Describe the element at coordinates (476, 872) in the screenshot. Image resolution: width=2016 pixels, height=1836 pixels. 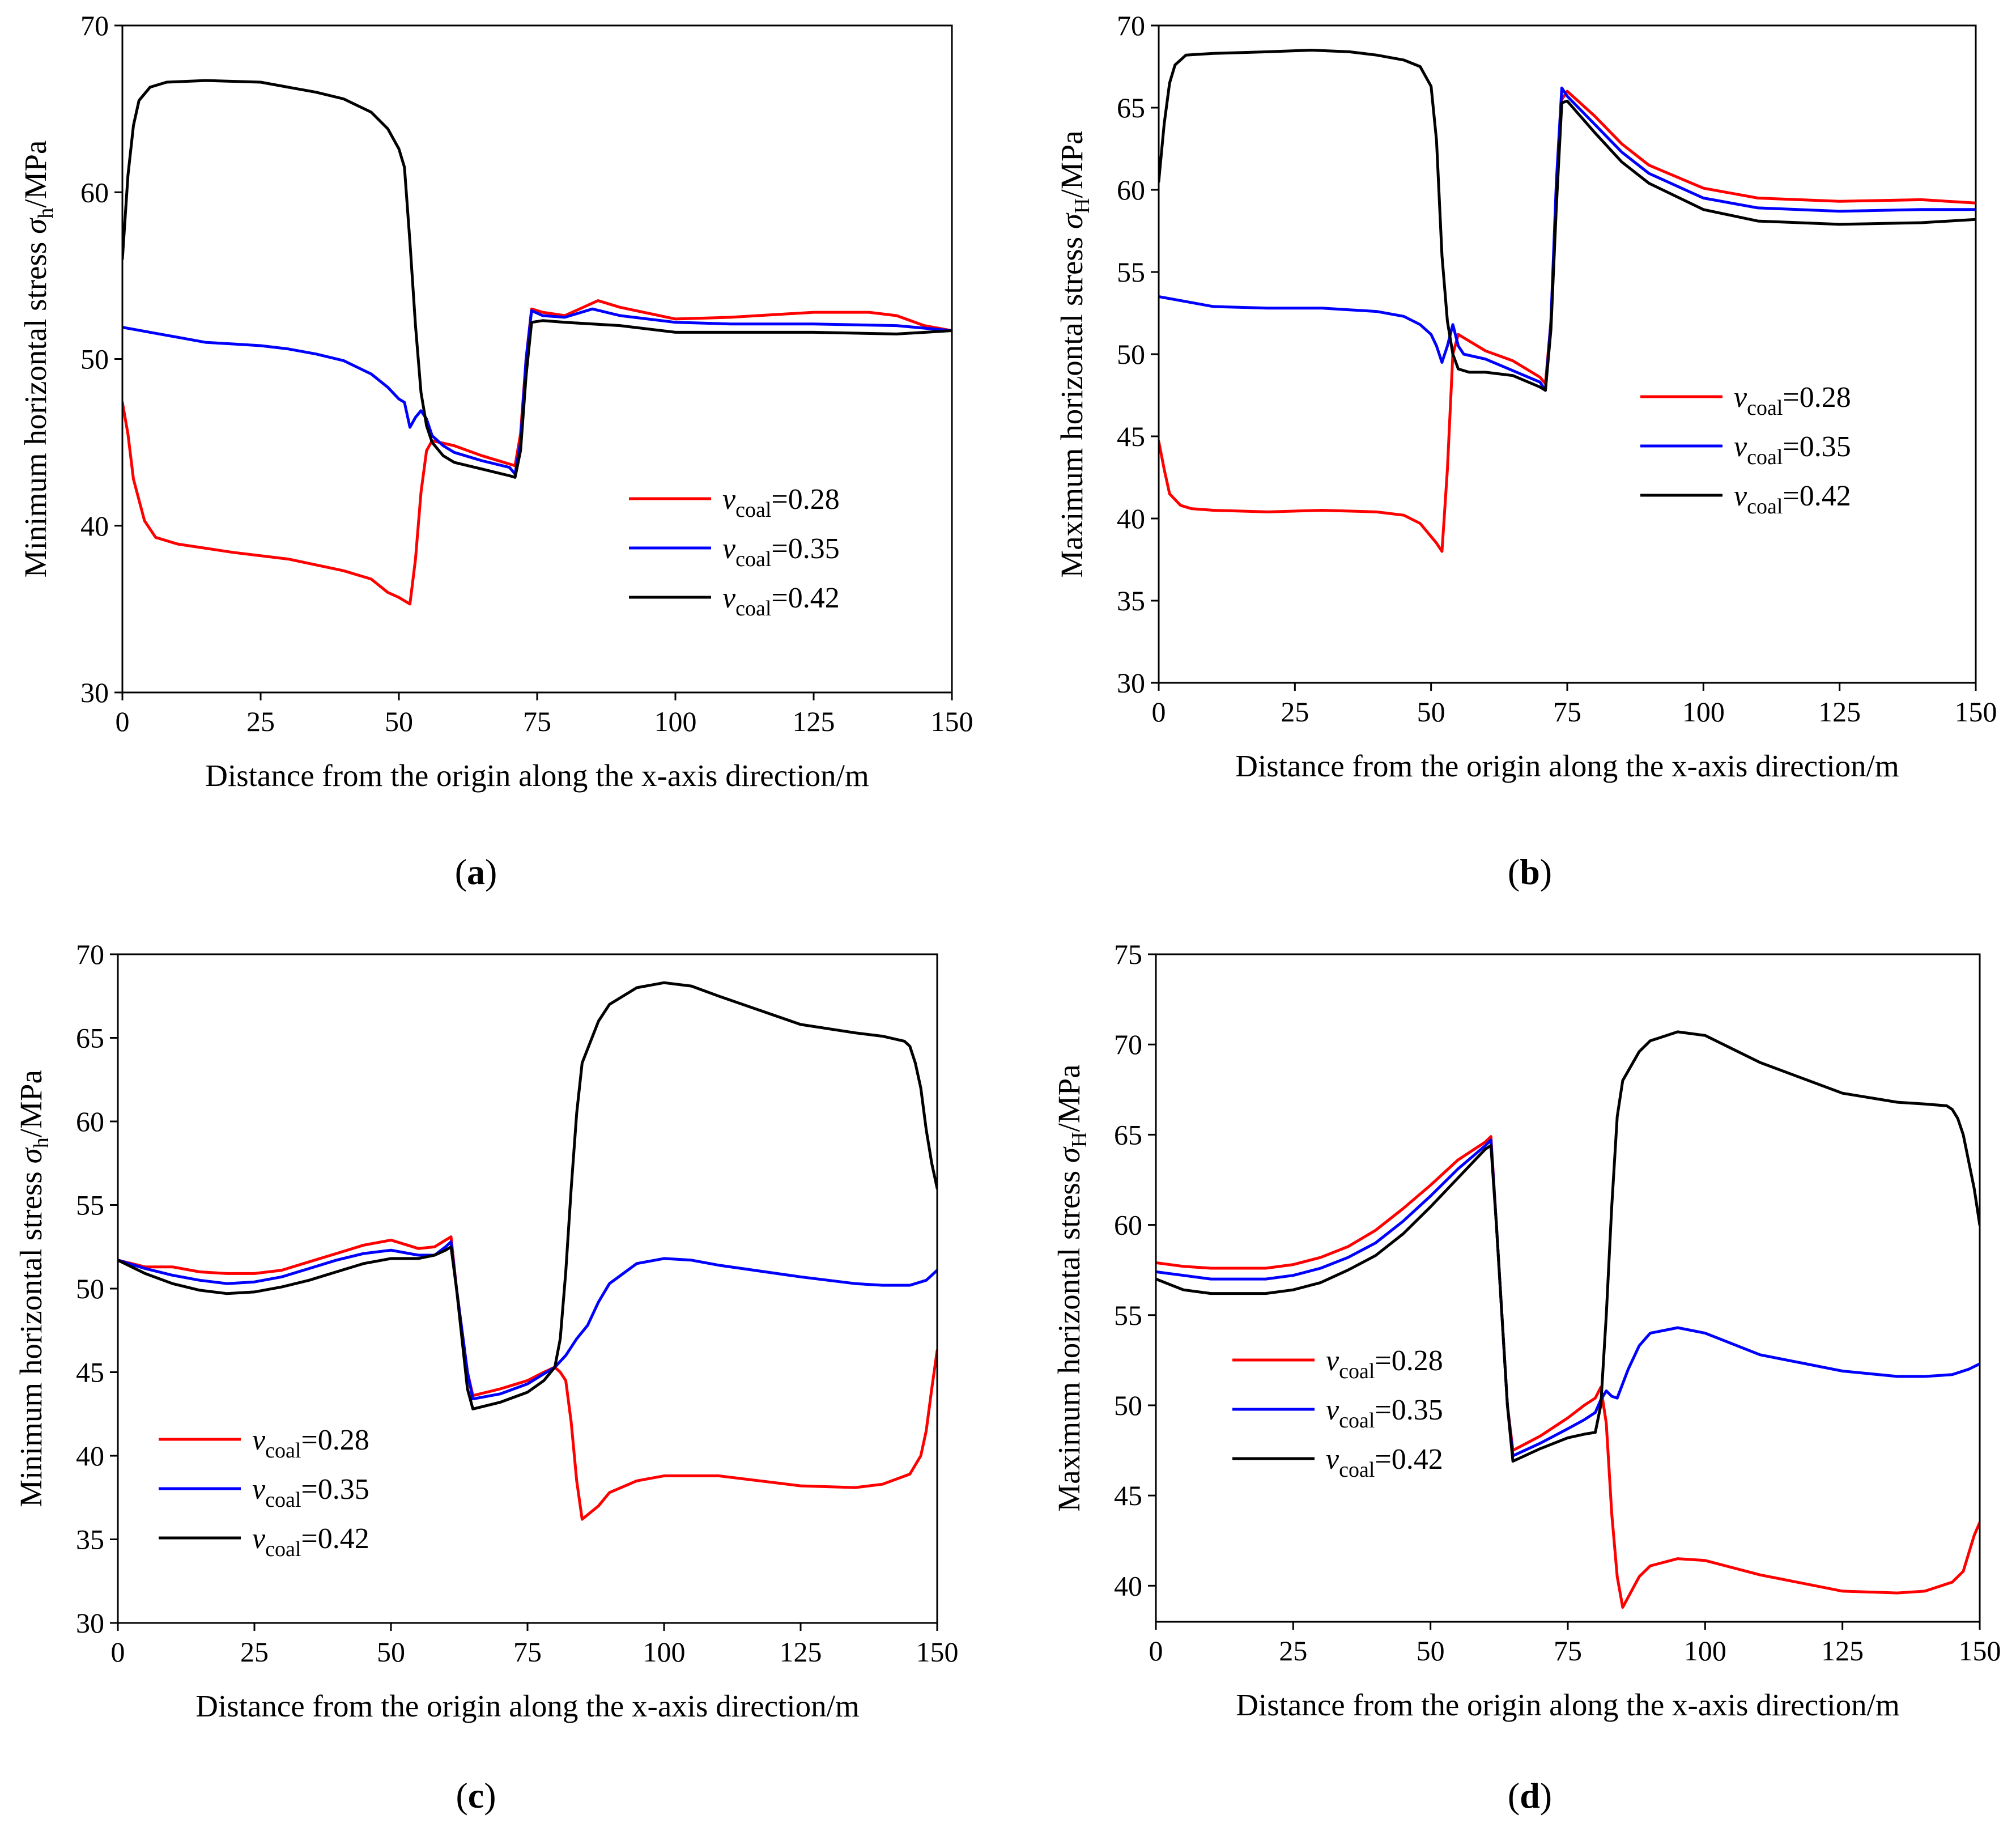
I see `panel-label: (a)` at that location.